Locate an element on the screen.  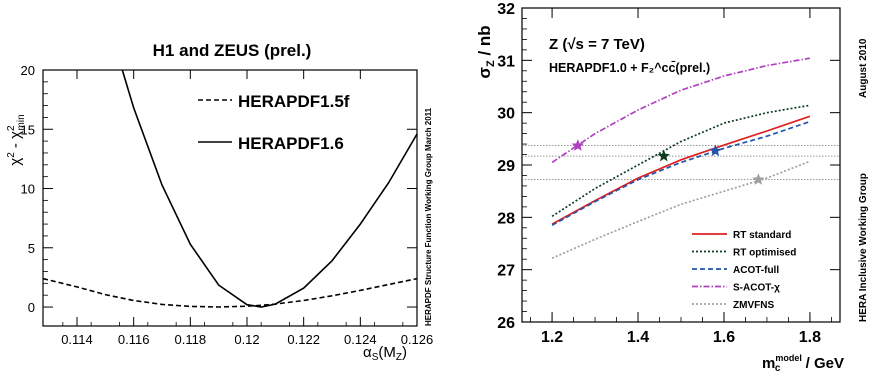
left-y-axis-label: χ2 - χ2min is located at coordinates (16, 139).